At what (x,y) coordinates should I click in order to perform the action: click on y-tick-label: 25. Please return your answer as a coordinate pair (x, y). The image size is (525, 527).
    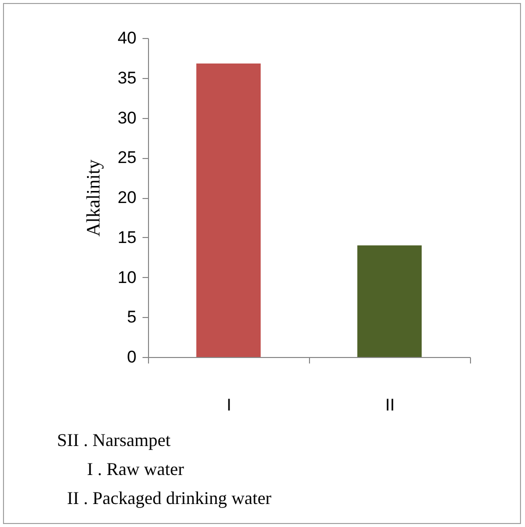
    Looking at the image, I should click on (127, 158).